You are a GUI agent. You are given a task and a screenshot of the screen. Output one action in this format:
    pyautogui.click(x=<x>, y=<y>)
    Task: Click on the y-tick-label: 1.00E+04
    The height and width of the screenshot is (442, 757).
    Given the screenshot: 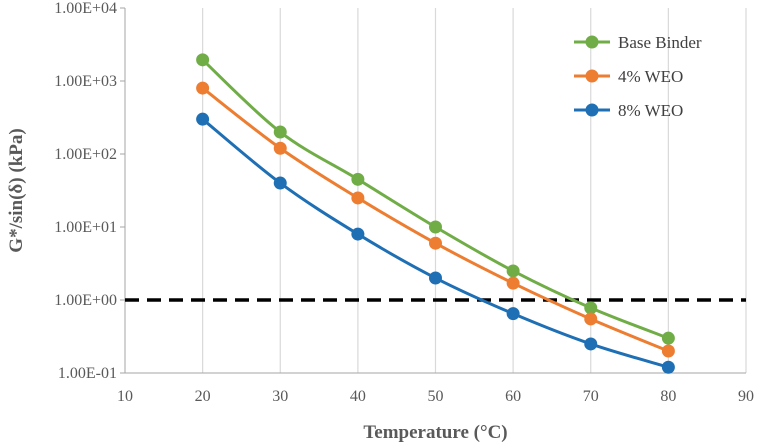 What is the action you would take?
    pyautogui.click(x=85, y=8)
    